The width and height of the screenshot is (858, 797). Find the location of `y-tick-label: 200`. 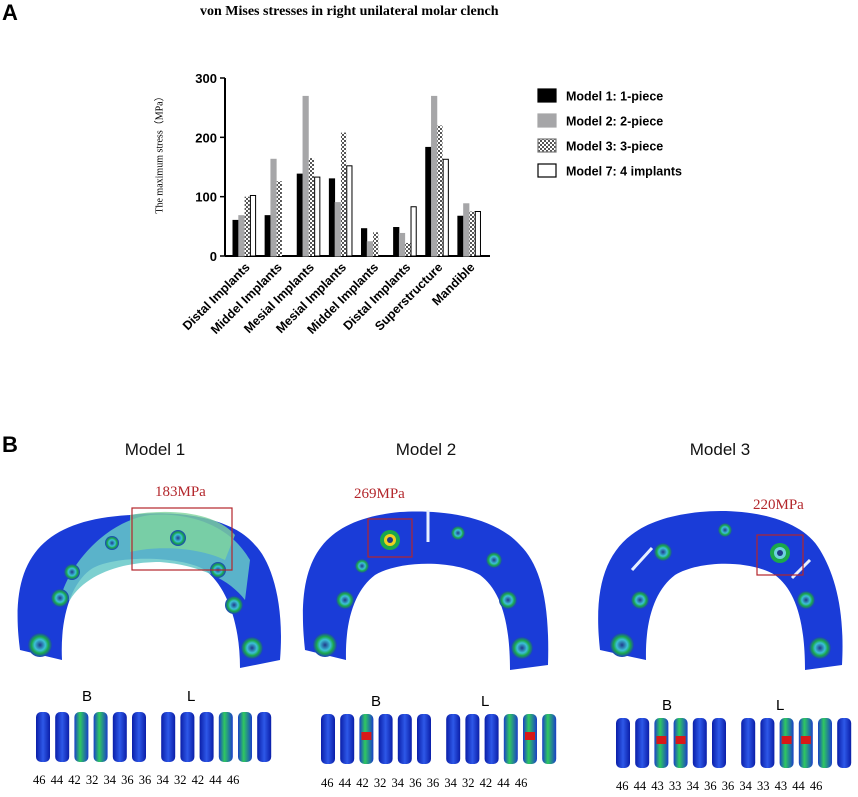

y-tick-label: 200 is located at coordinates (206, 137).